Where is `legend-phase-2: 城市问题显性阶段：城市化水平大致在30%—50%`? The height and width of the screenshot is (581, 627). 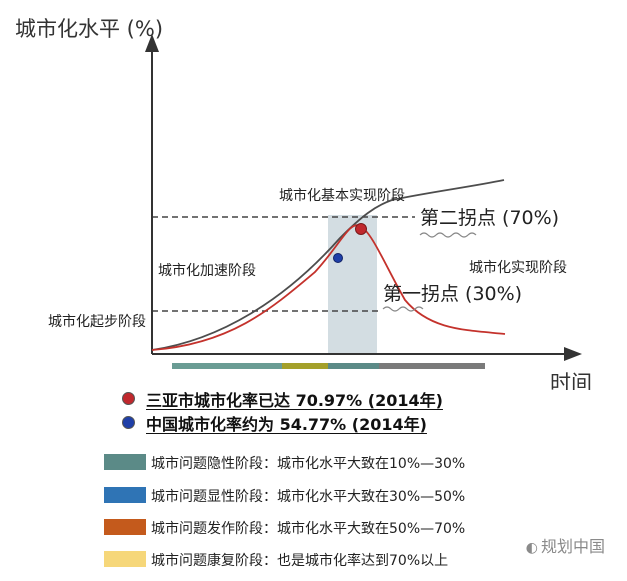
legend-phase-2: 城市问题显性阶段：城市化水平大致在30%—50% is located at coordinates (313, 495).